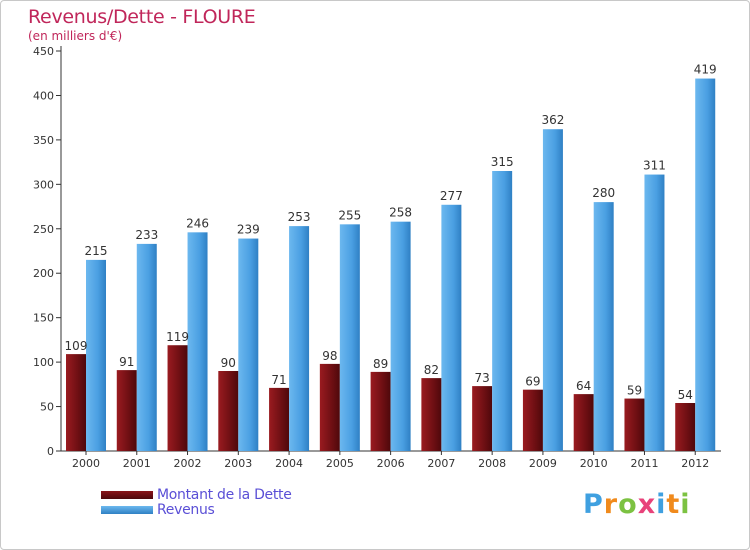 This screenshot has height=550, width=750. Describe the element at coordinates (502, 162) in the screenshot. I see `data-label-revenue: 315` at that location.